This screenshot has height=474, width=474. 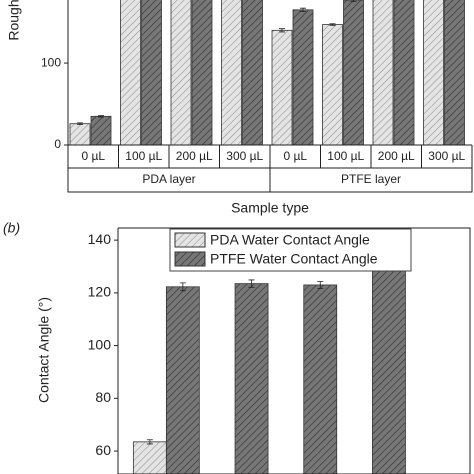 What do you see at coordinates (14, 20) in the screenshot?
I see `y-axis-label: Rough` at bounding box center [14, 20].